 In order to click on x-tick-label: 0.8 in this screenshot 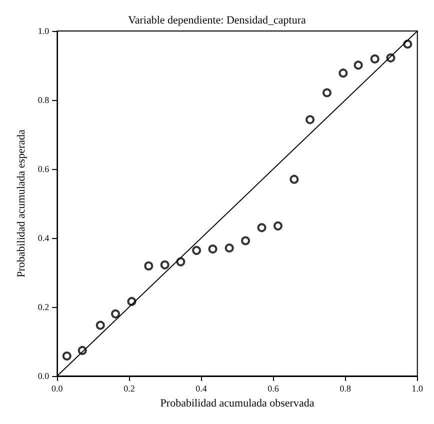, I will do `click(346, 389)`.